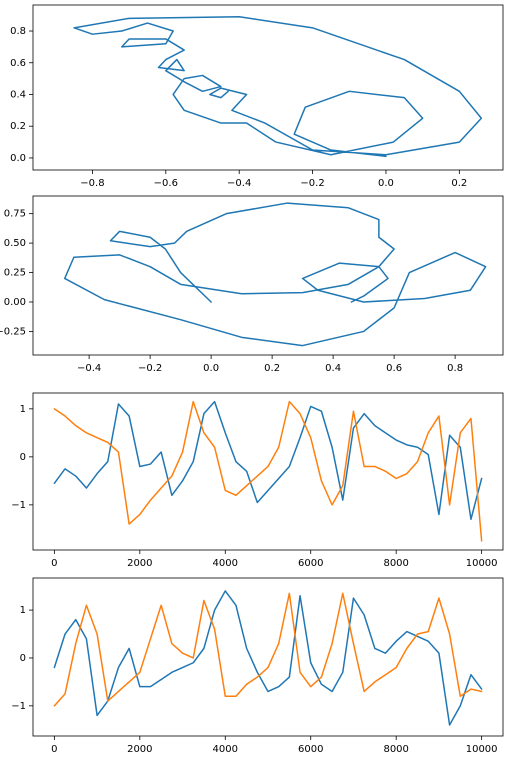  Describe the element at coordinates (18, 63) in the screenshot. I see `y-tick-label: 0.6` at that location.